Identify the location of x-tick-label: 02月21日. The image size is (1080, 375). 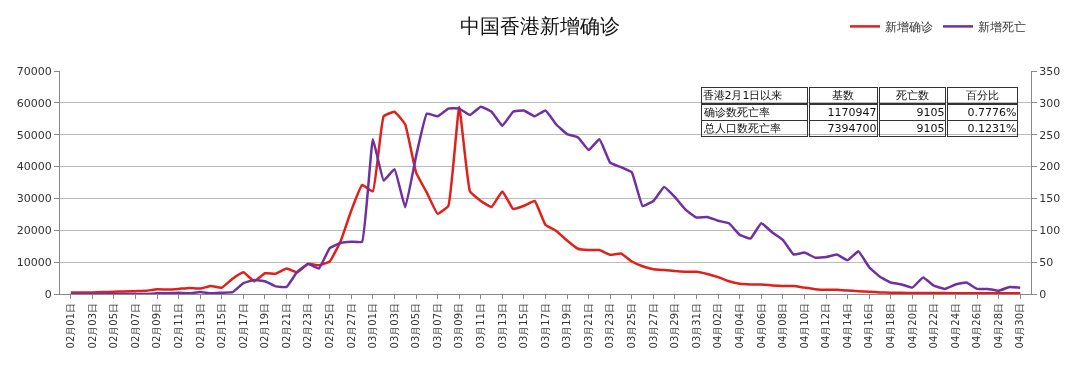
(286, 326).